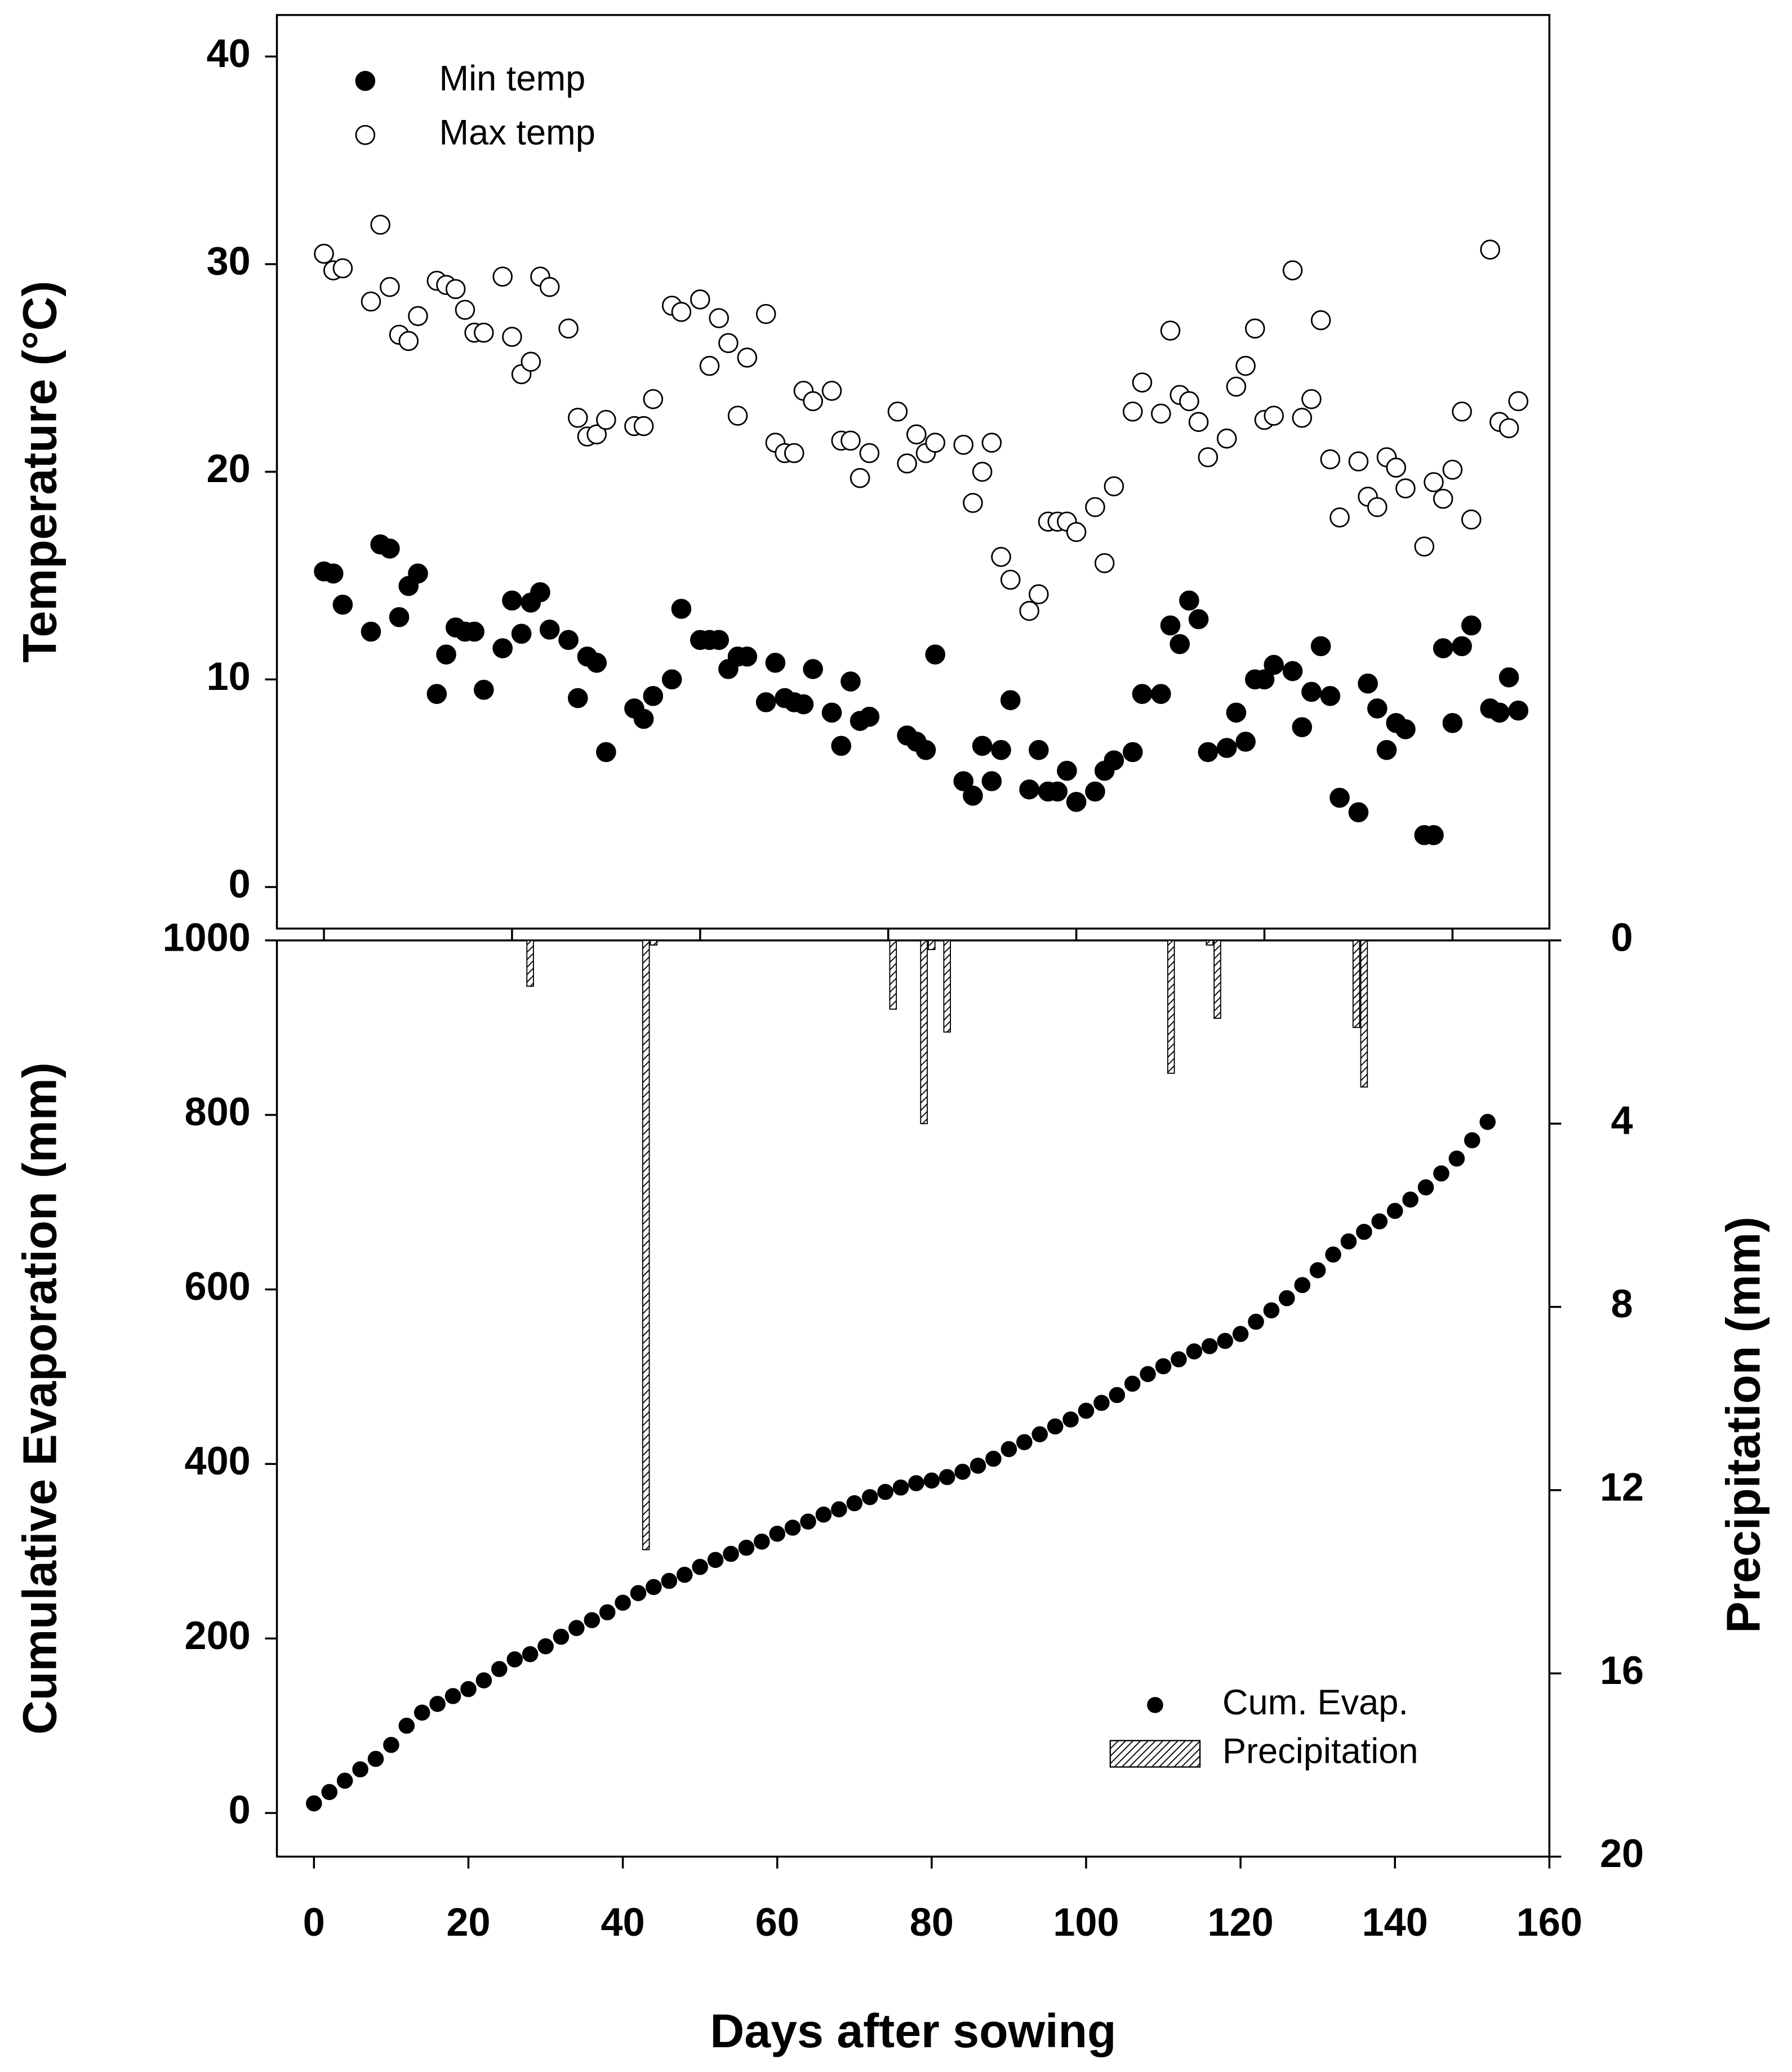 The height and width of the screenshot is (2072, 1792). I want to click on y-tick-label: 0, so click(240, 884).